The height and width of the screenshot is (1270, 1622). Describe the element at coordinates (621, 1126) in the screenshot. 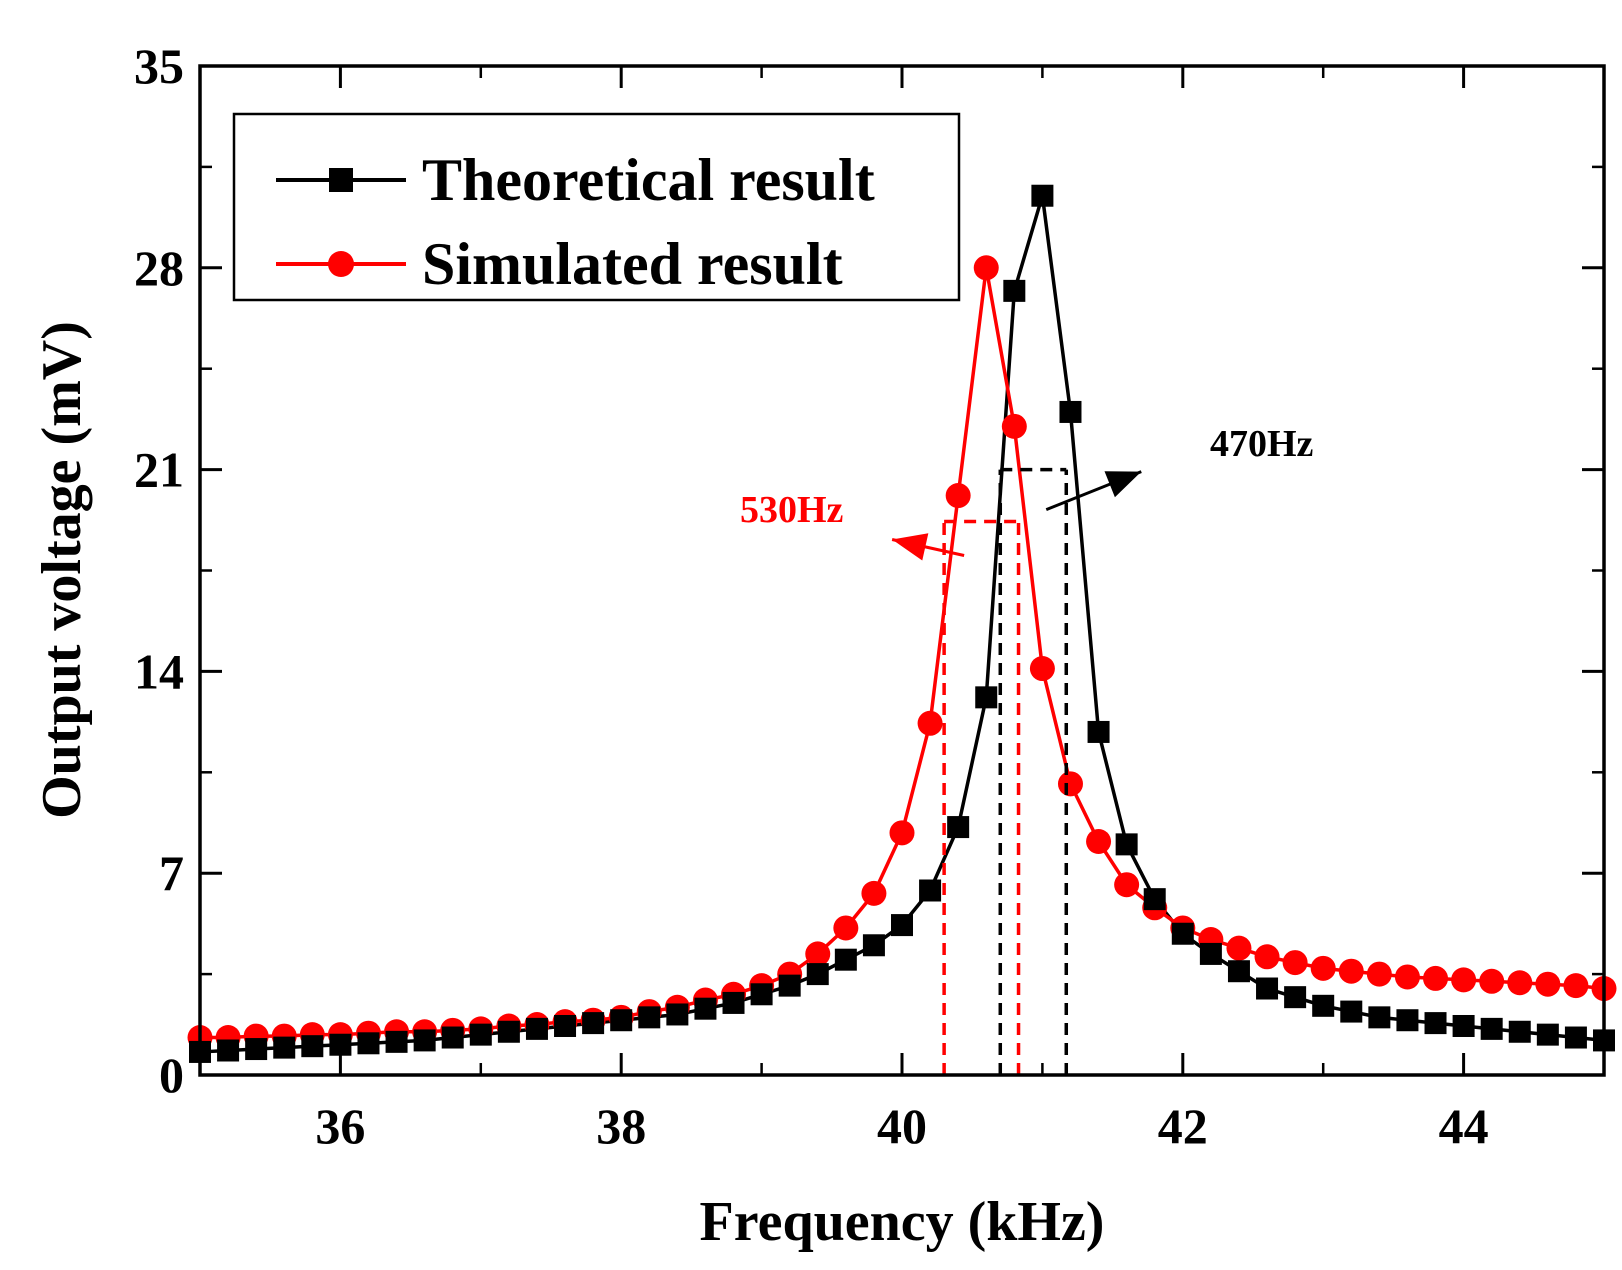

I see `x-tick-label: 38` at that location.